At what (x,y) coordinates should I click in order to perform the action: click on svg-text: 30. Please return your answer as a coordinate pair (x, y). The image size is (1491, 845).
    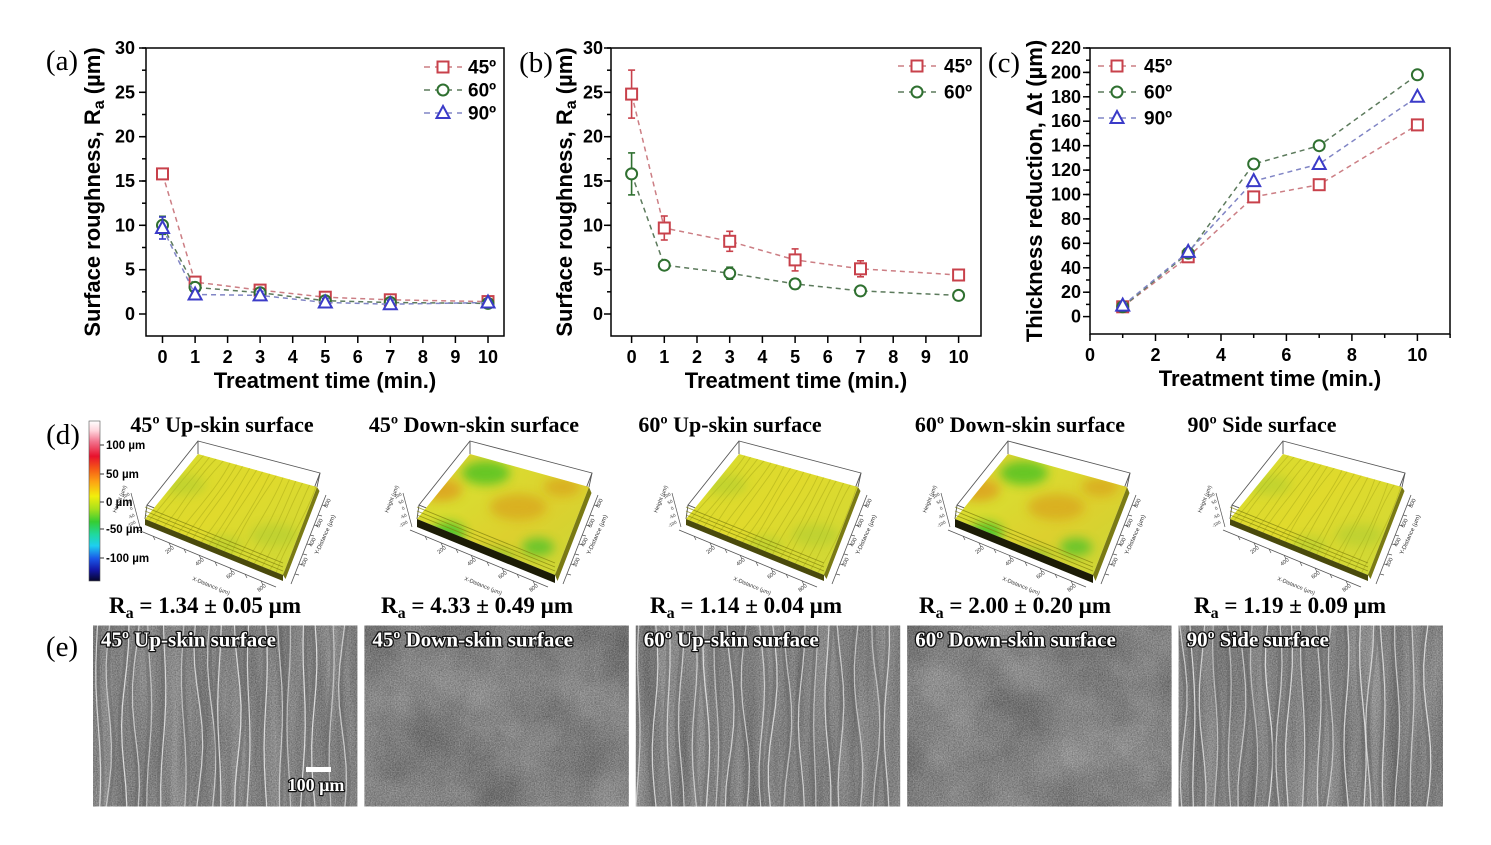
    Looking at the image, I should click on (593, 48).